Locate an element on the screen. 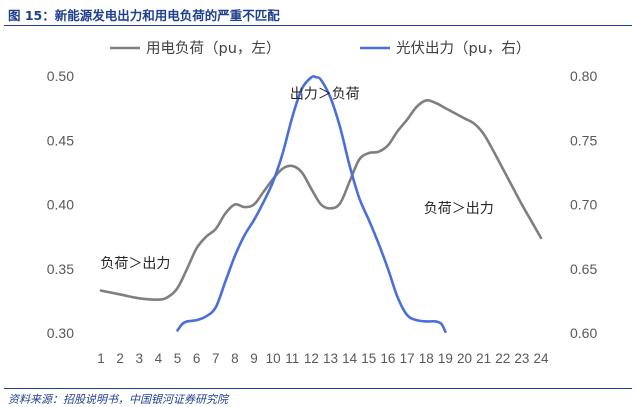  x-tick-label: 15 is located at coordinates (368, 358).